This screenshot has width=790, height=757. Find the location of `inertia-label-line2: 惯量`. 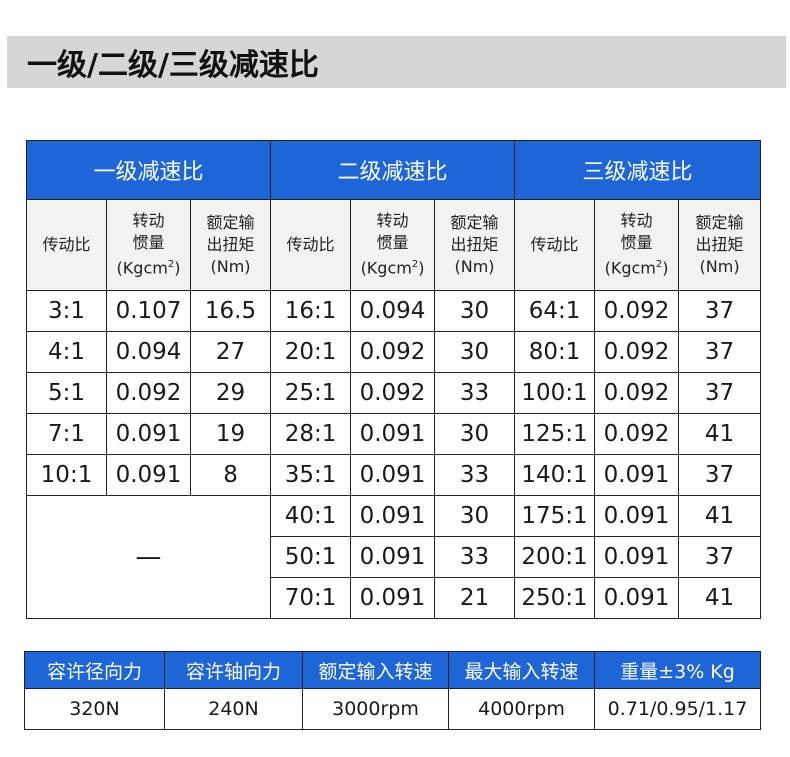

inertia-label-line2: 惯量 is located at coordinates (392, 243).